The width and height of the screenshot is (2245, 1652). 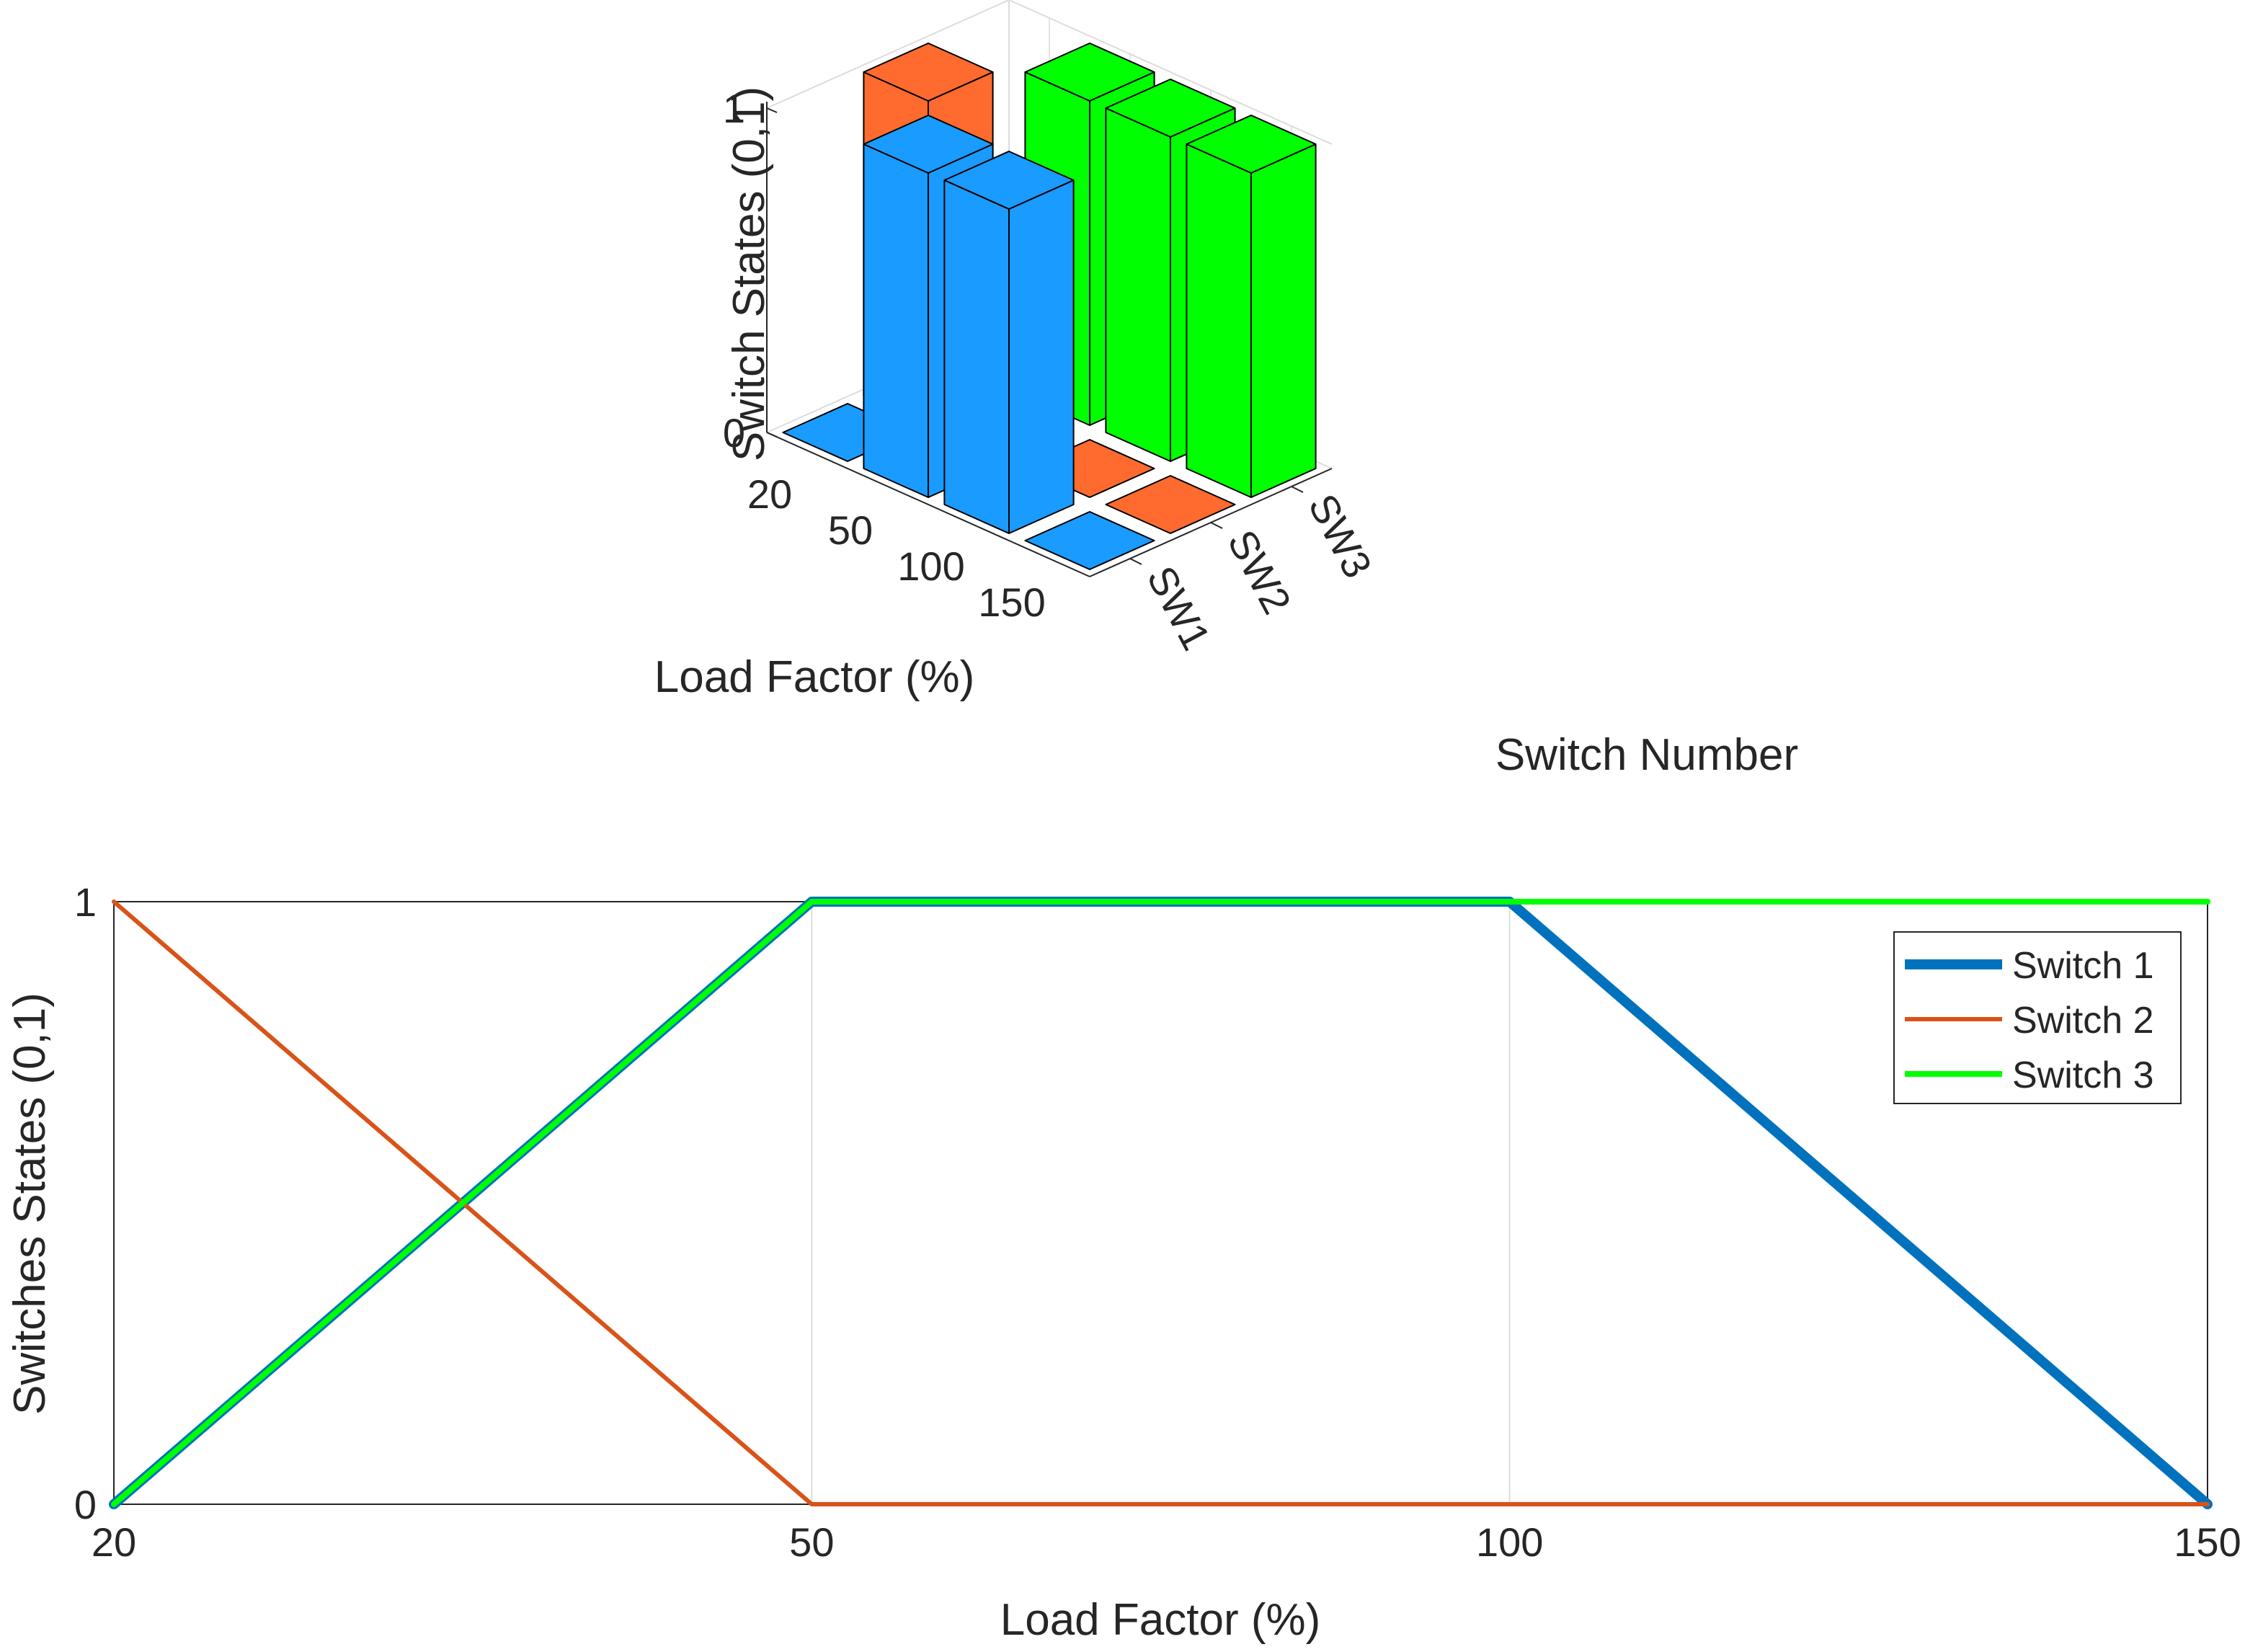 I want to click on line-x-tick-label: 150, so click(x=2207, y=1542).